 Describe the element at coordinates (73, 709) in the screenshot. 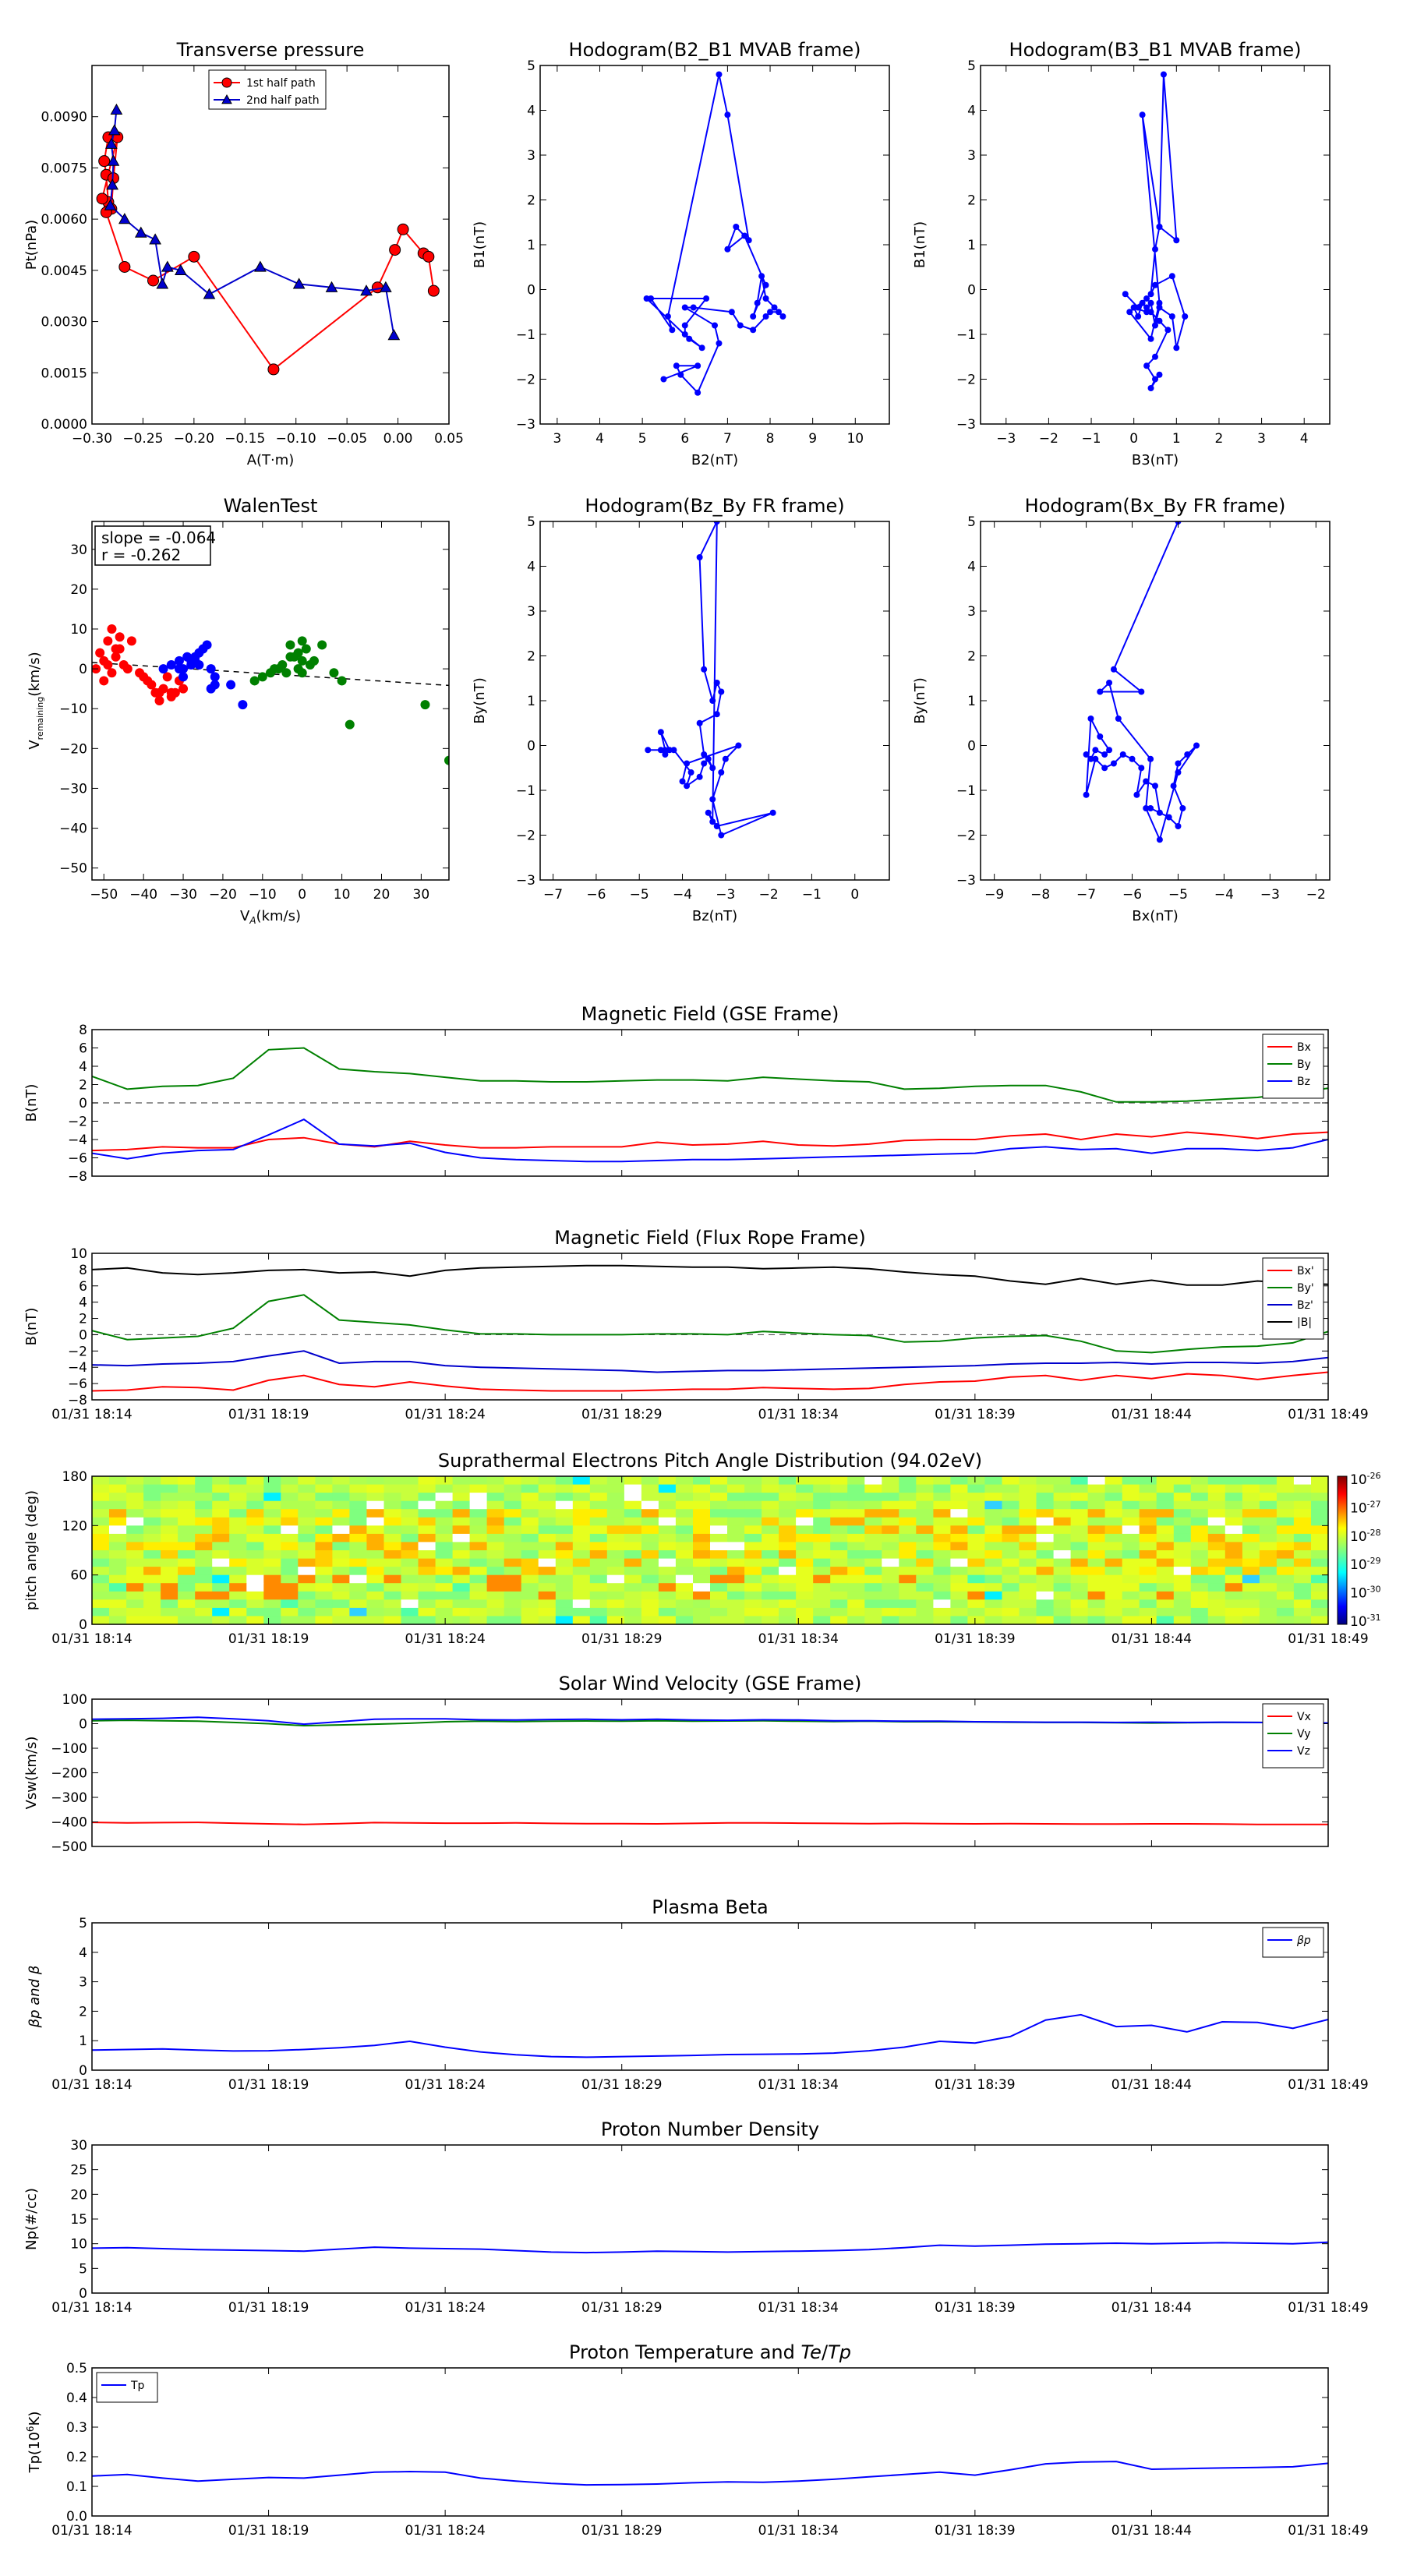

I see `walen-test-ytick-label: −10` at that location.